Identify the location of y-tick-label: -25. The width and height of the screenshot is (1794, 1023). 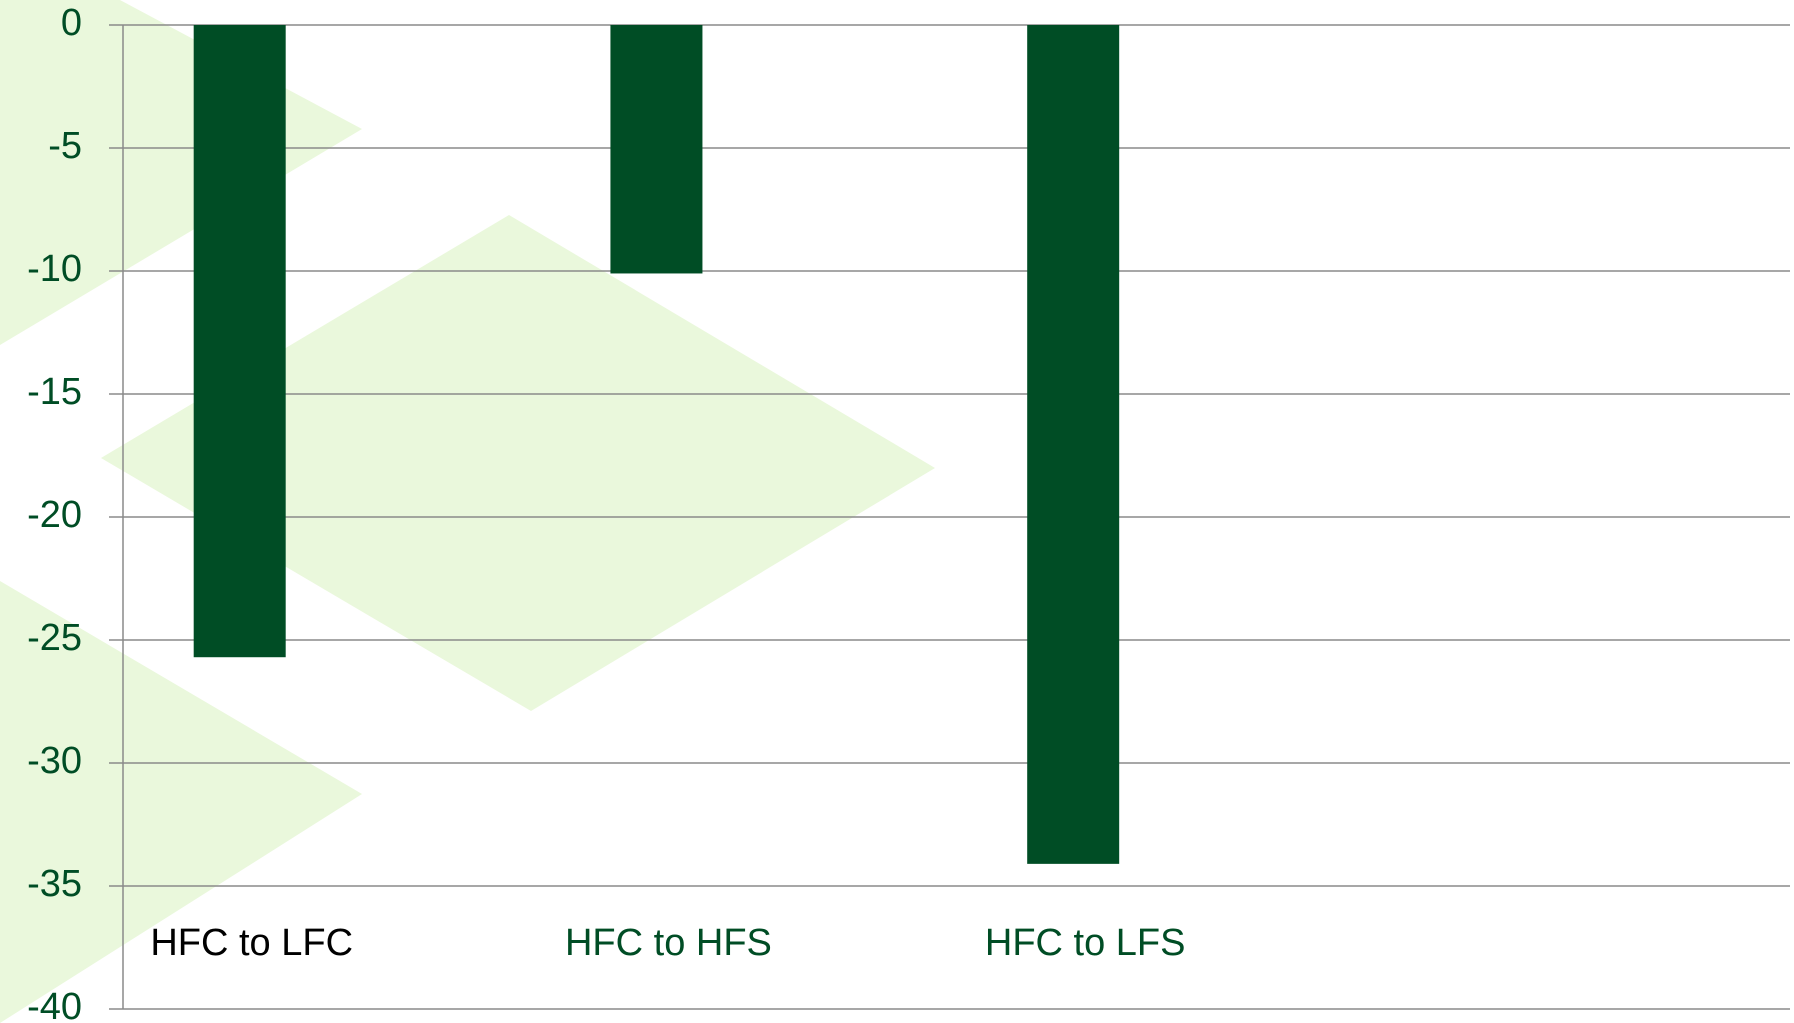
(54, 638).